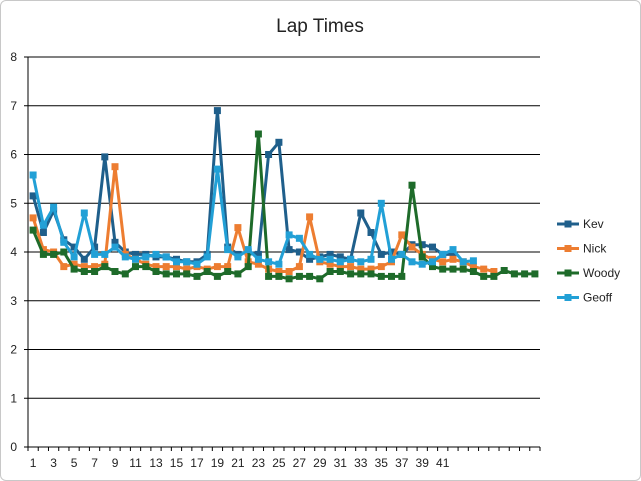 The width and height of the screenshot is (641, 481). What do you see at coordinates (423, 463) in the screenshot?
I see `x-tick-label: 39` at bounding box center [423, 463].